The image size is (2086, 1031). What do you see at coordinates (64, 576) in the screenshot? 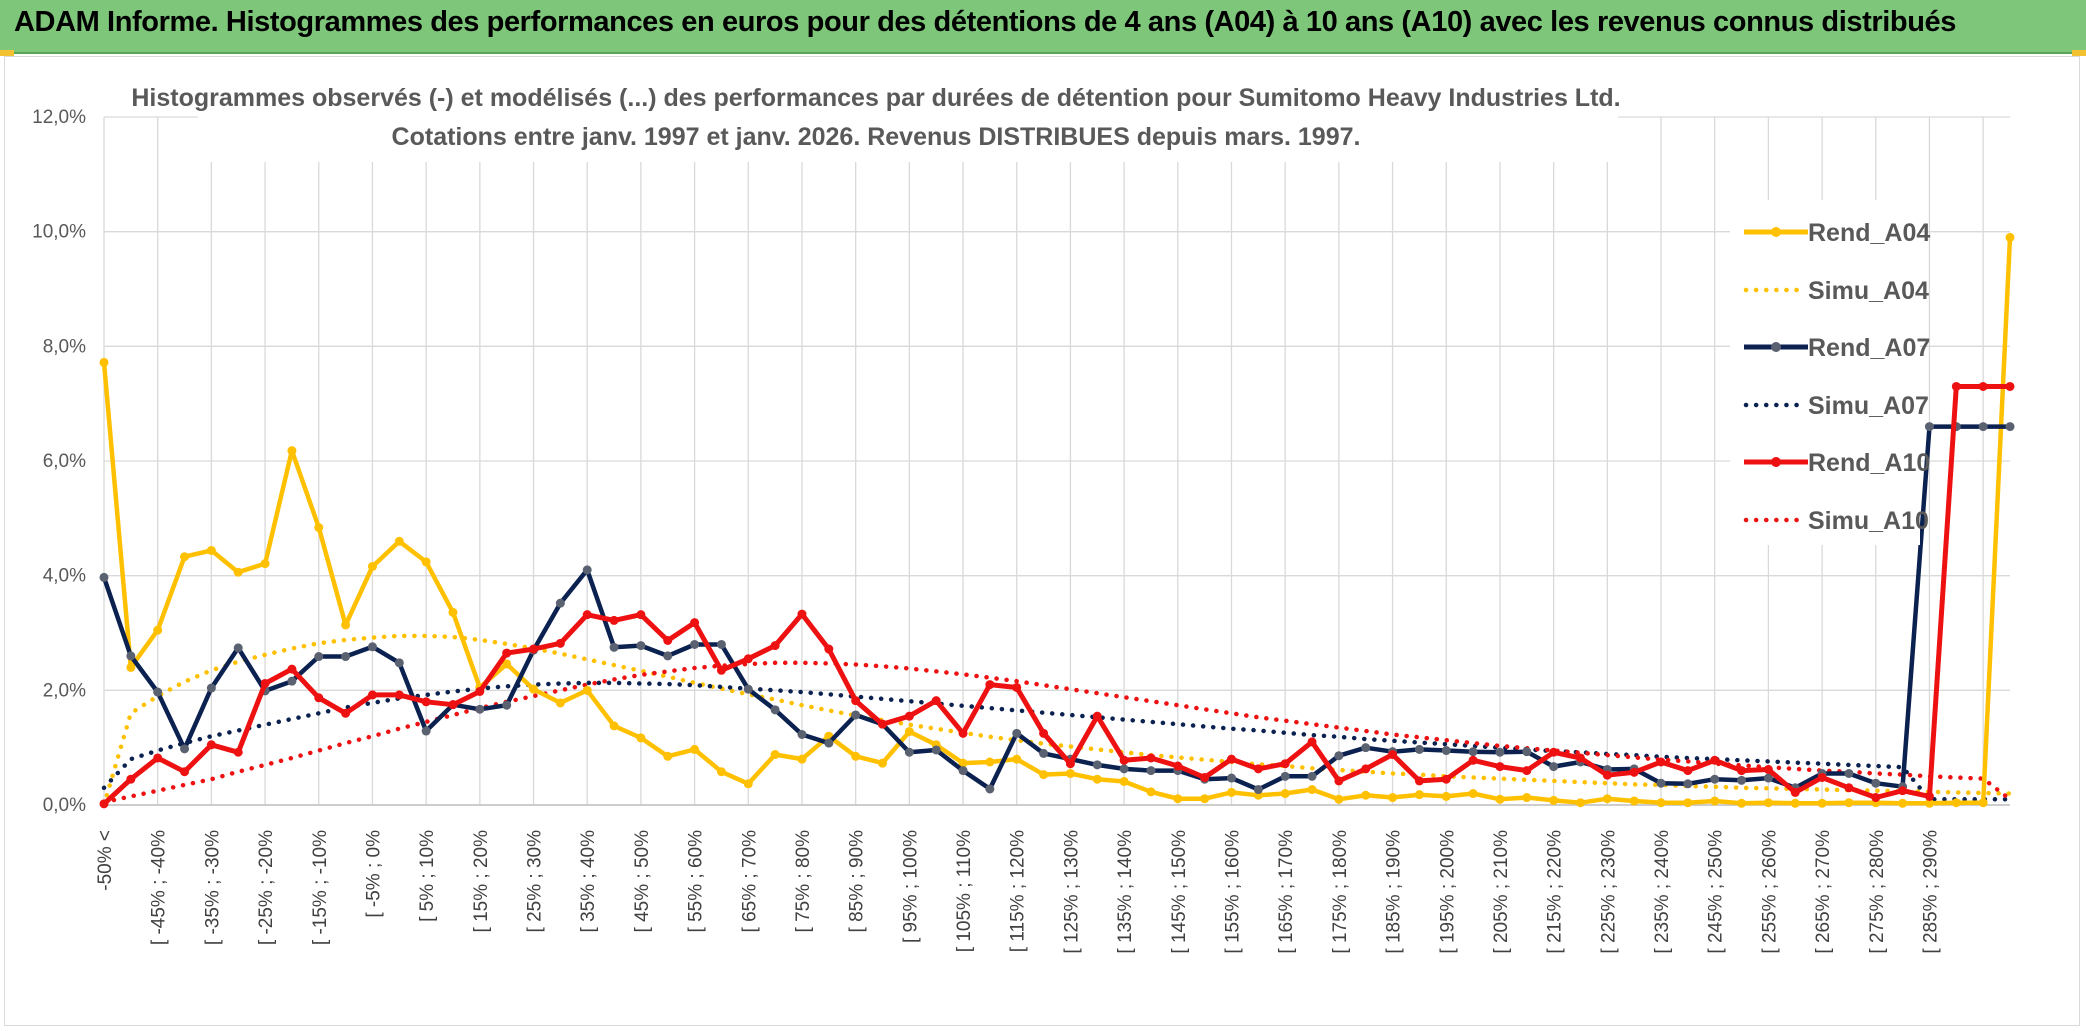
I see `y-tick-label: 4,0%` at bounding box center [64, 576].